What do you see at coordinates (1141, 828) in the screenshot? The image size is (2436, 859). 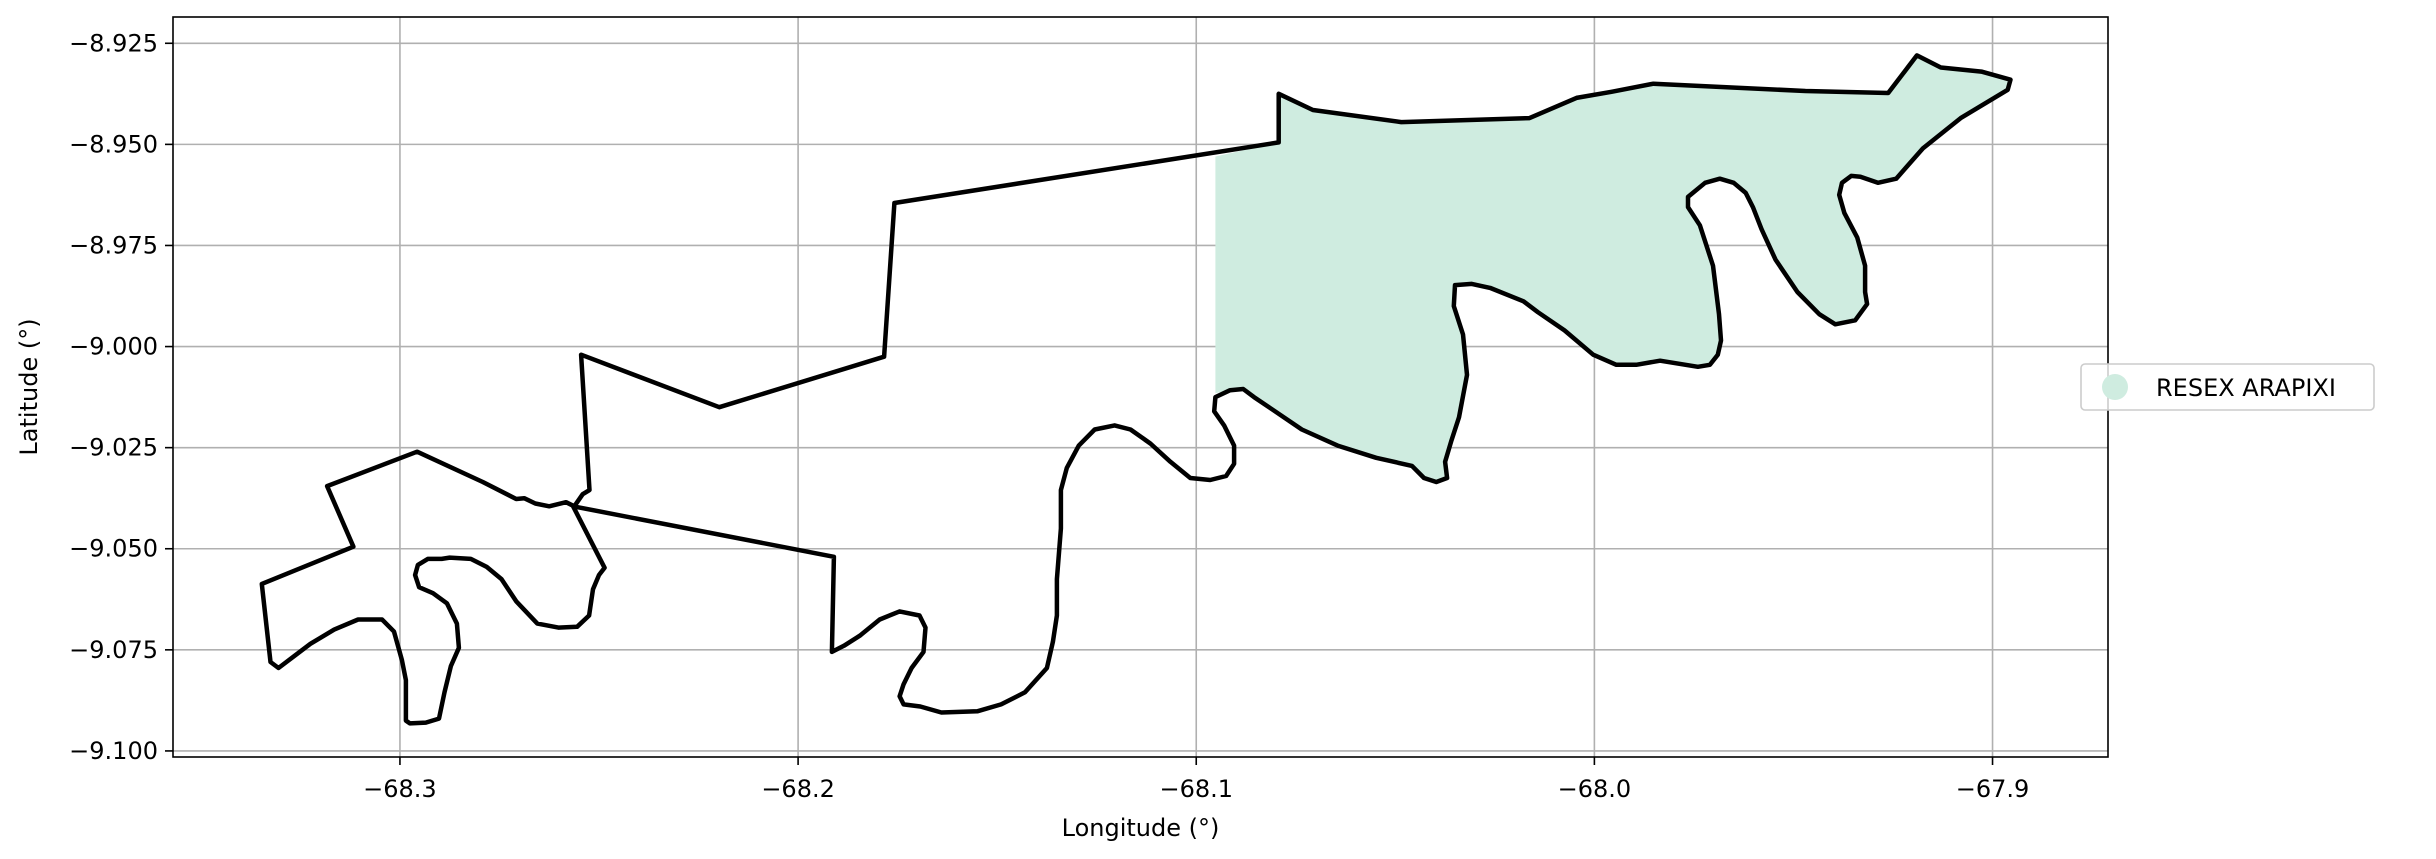 I see `x-axis-label: Longitude (°)` at bounding box center [1141, 828].